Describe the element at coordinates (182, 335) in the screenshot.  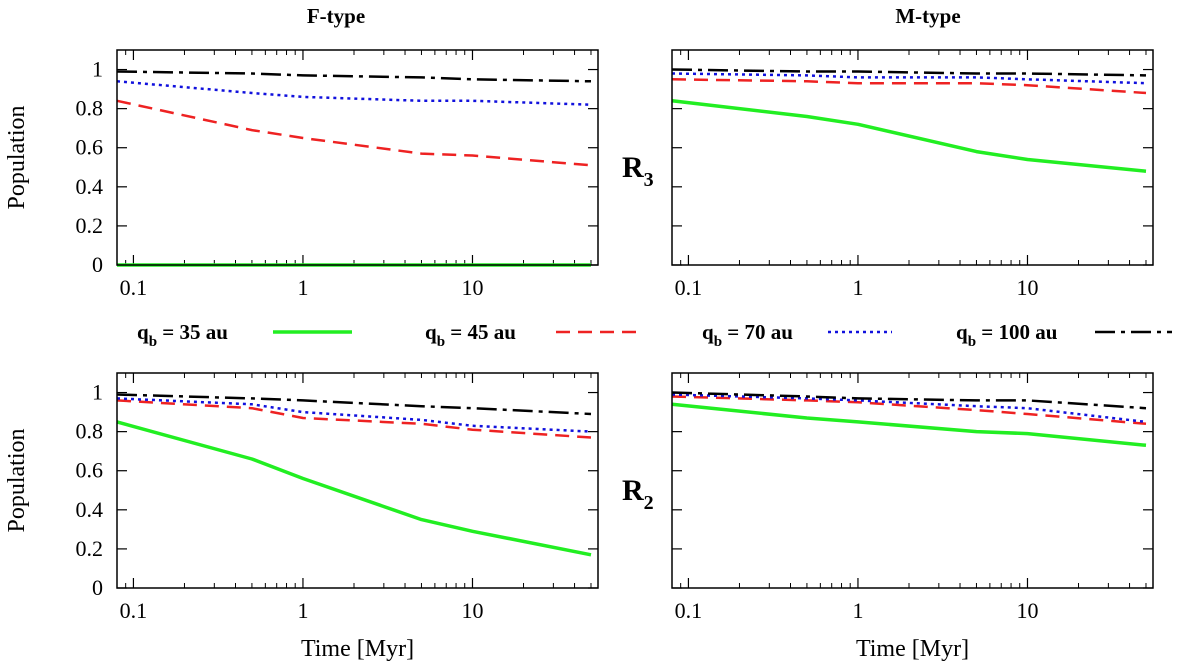
I see `legend-label-0: qb = 35 au` at that location.